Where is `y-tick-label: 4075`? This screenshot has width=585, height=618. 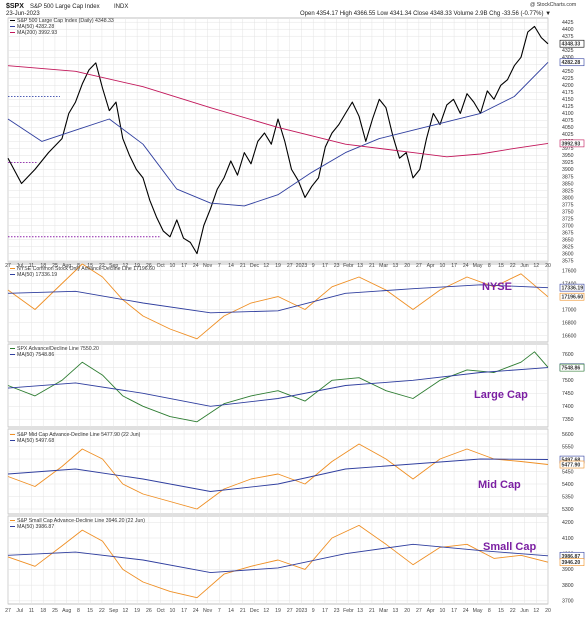
y-tick-label: 4075 is located at coordinates (568, 121).